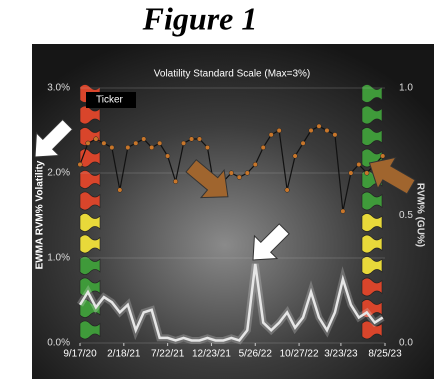  What do you see at coordinates (124, 354) in the screenshot?
I see `x-tick-label: 2/18/21` at bounding box center [124, 354].